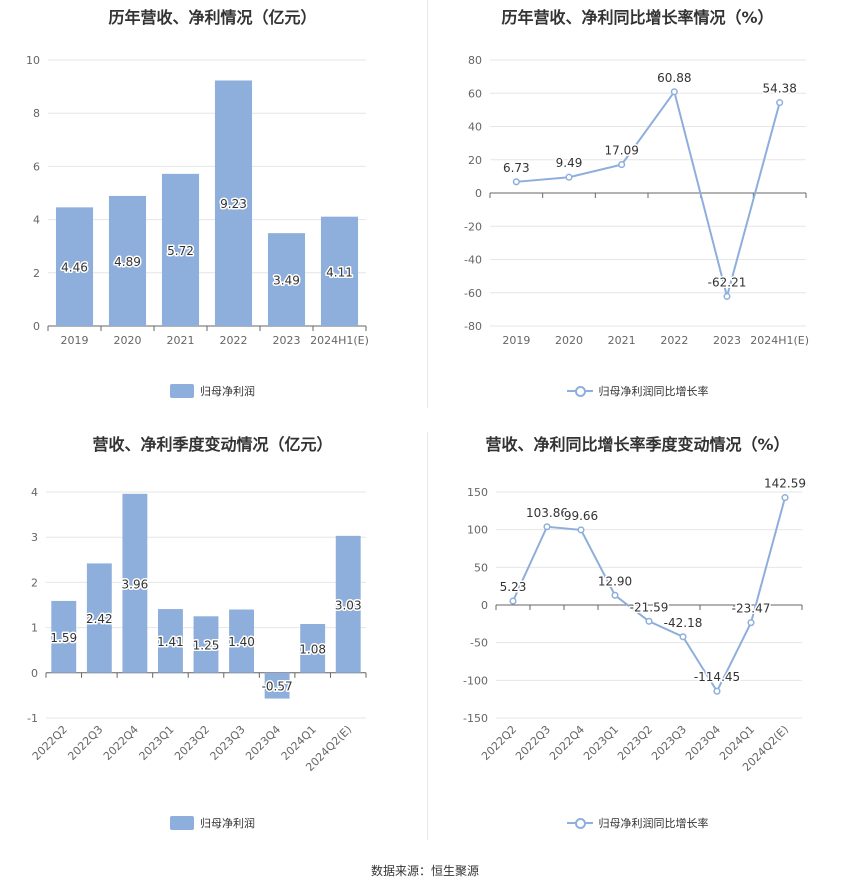 The height and width of the screenshot is (891, 850). I want to click on chart-title: 营收、净利同比增长率季度变动情况（%）, so click(637, 444).